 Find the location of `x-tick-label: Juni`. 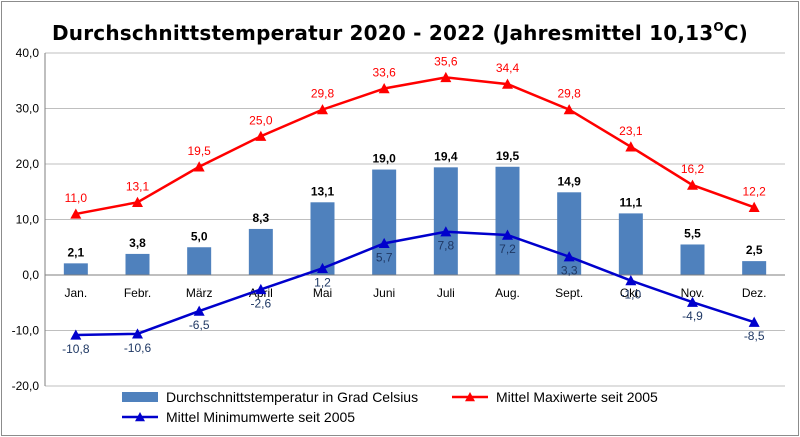

x-tick-label: Juni is located at coordinates (384, 293).